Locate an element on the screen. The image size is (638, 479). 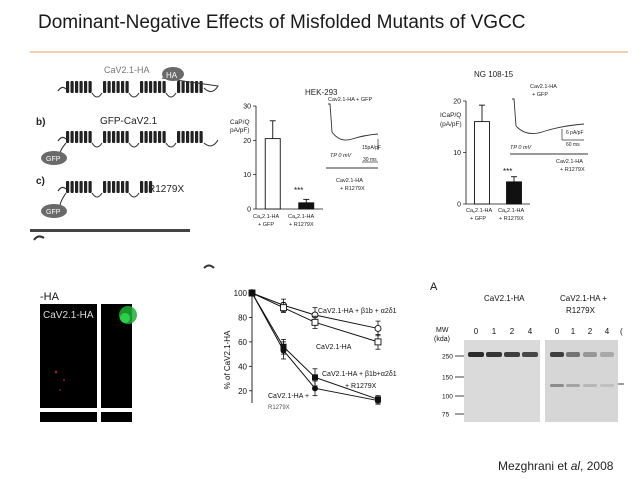
hek-trace-gfp is located at coordinates (353, 122).